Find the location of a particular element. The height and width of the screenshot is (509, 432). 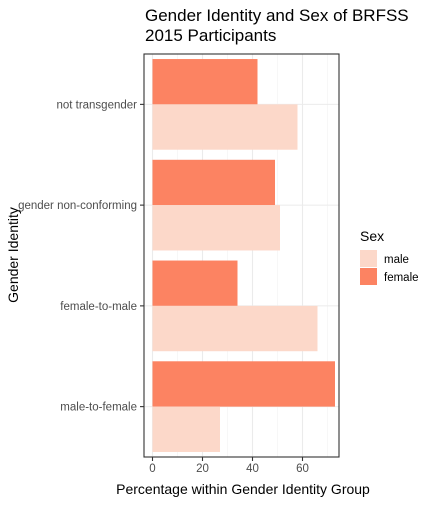

y-tick-label: gender non-conforming is located at coordinates (77, 206).